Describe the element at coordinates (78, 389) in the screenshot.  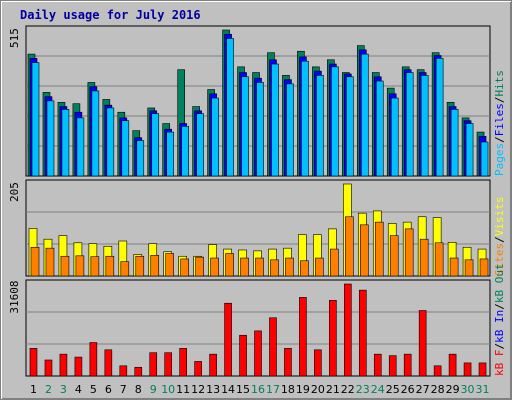
I see `x-tick-label: 4` at that location.